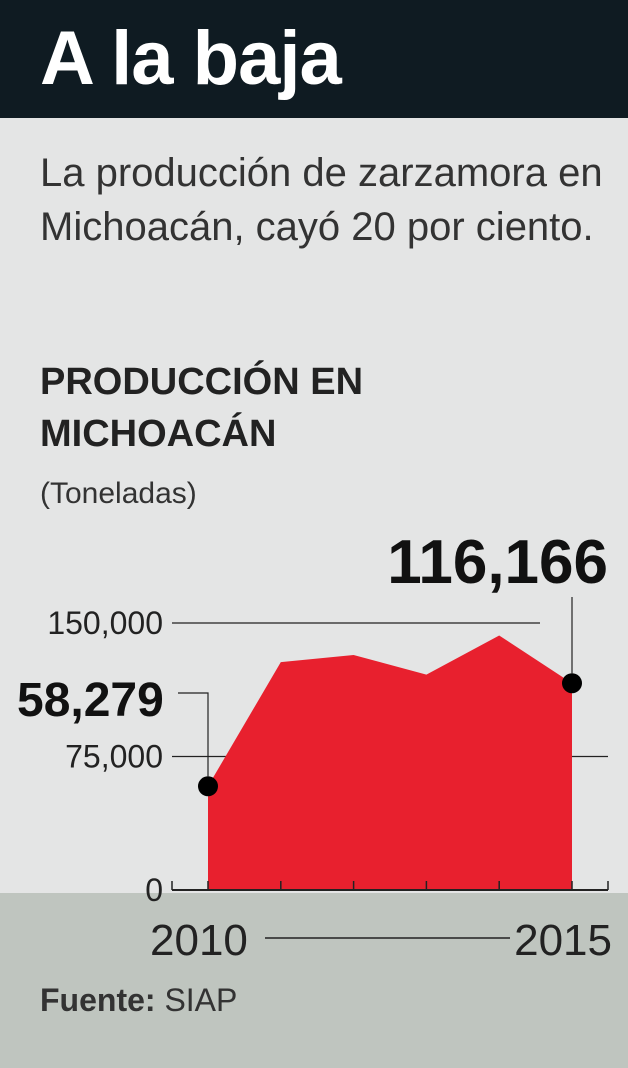 The width and height of the screenshot is (628, 1068). I want to click on y-tick-label: 0, so click(154, 890).